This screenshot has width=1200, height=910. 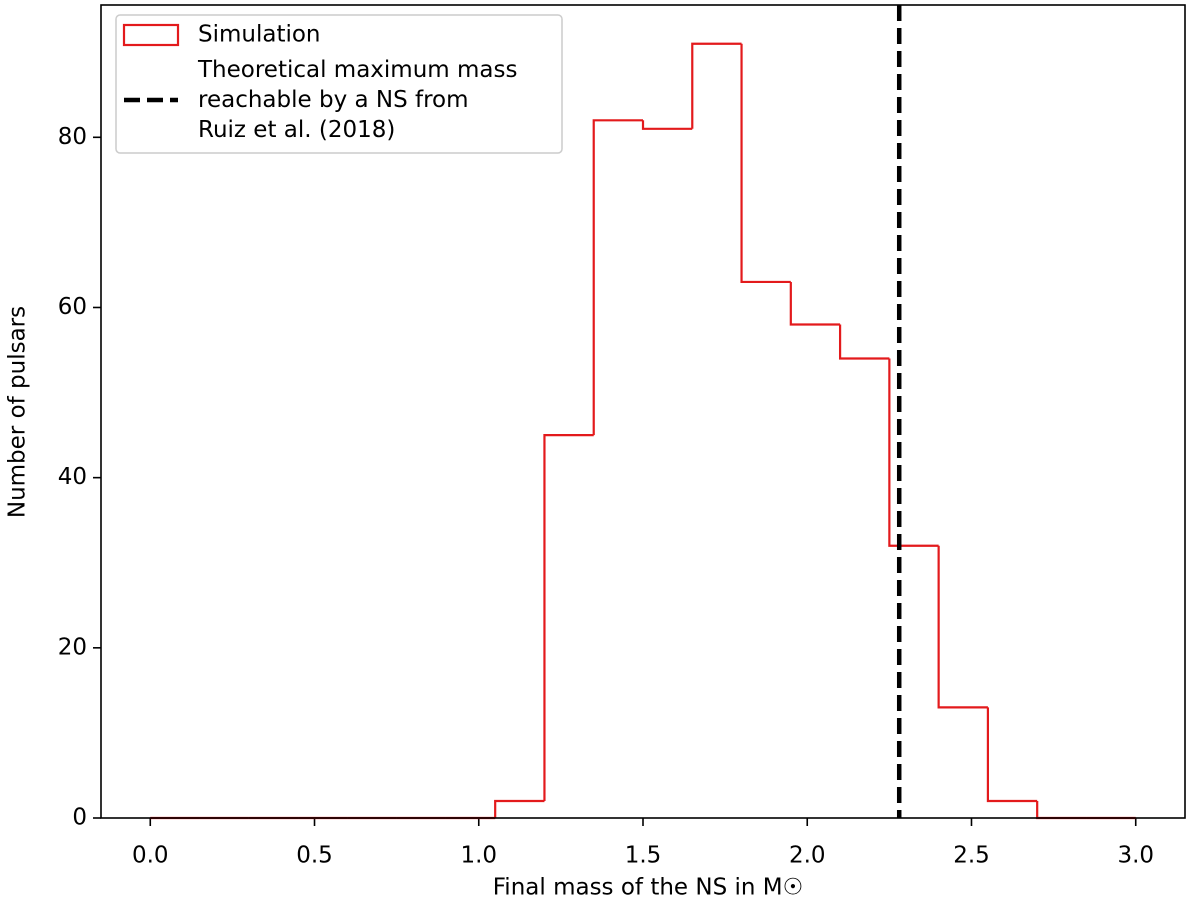 What do you see at coordinates (643, 856) in the screenshot?
I see `x-tick-label: 1.5` at bounding box center [643, 856].